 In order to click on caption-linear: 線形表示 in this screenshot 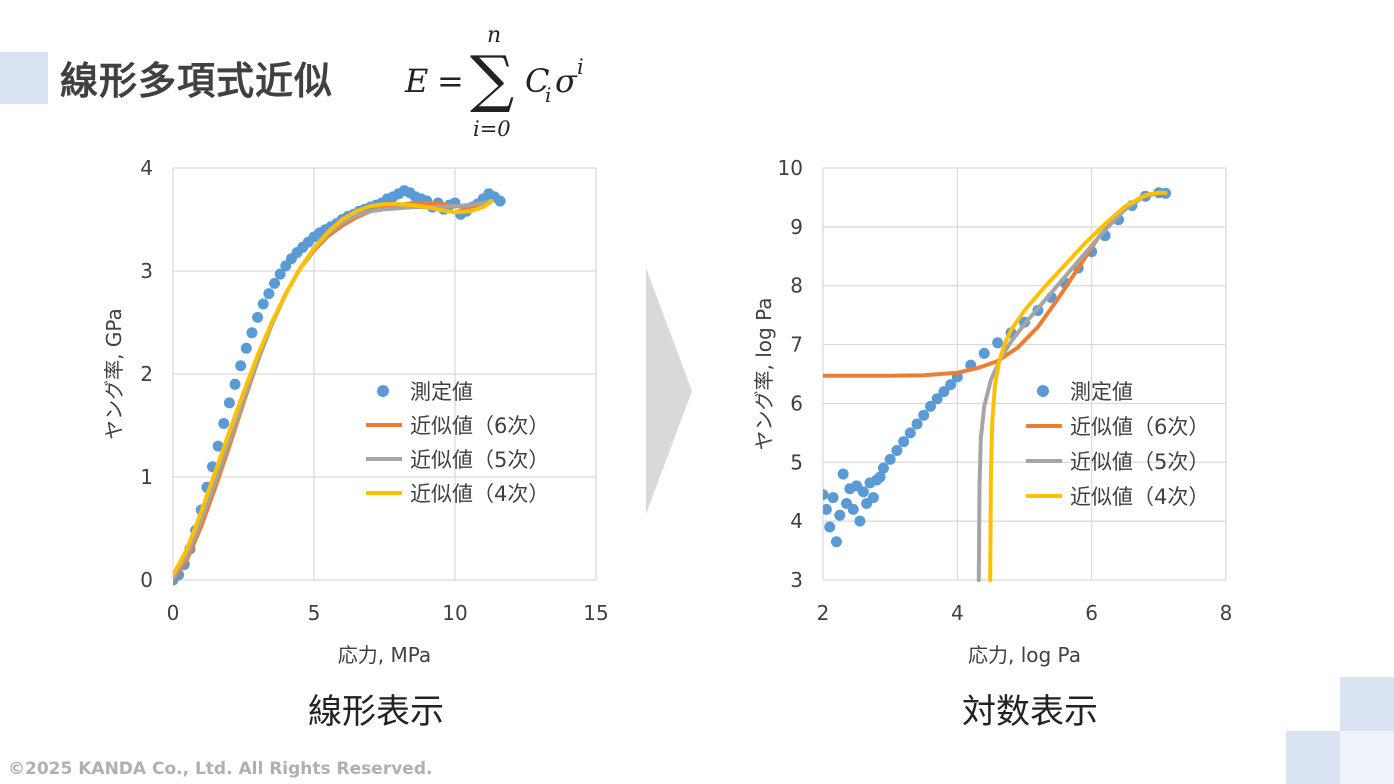, I will do `click(376, 712)`.